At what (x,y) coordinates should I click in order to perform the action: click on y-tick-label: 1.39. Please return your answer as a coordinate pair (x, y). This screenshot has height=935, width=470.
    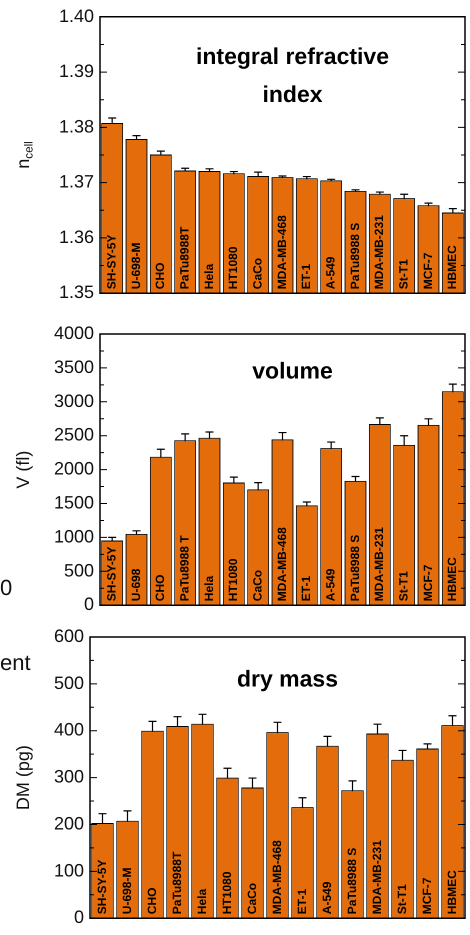
    Looking at the image, I should click on (76, 71).